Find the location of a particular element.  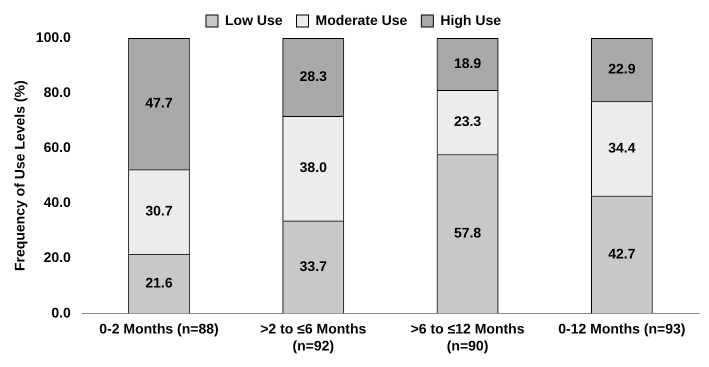

y-tick-label: 100.0 is located at coordinates (54, 36).